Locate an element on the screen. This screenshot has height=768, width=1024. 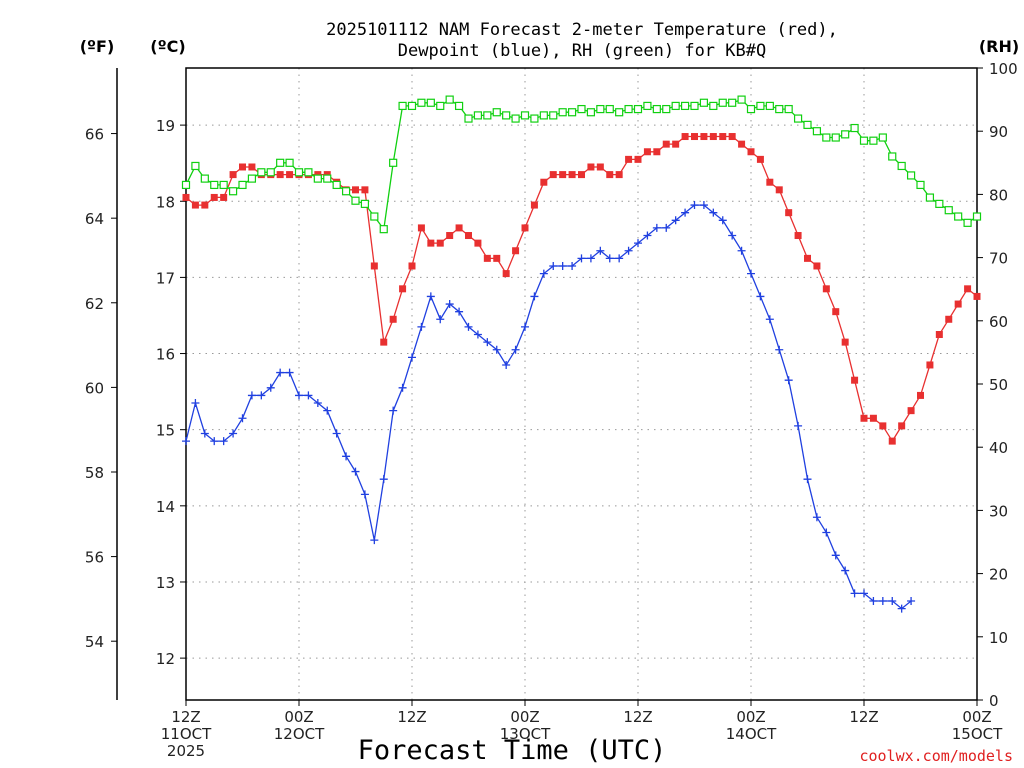
rh-tick-label: 0 is located at coordinates (994, 701).